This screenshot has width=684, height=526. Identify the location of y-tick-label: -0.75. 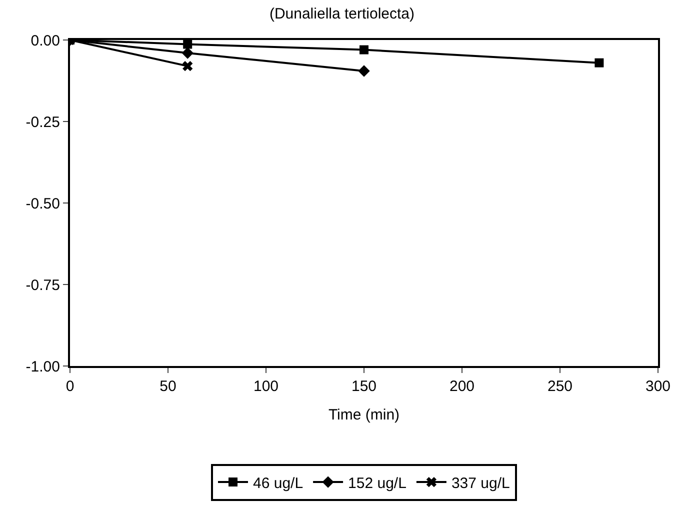
(43, 285).